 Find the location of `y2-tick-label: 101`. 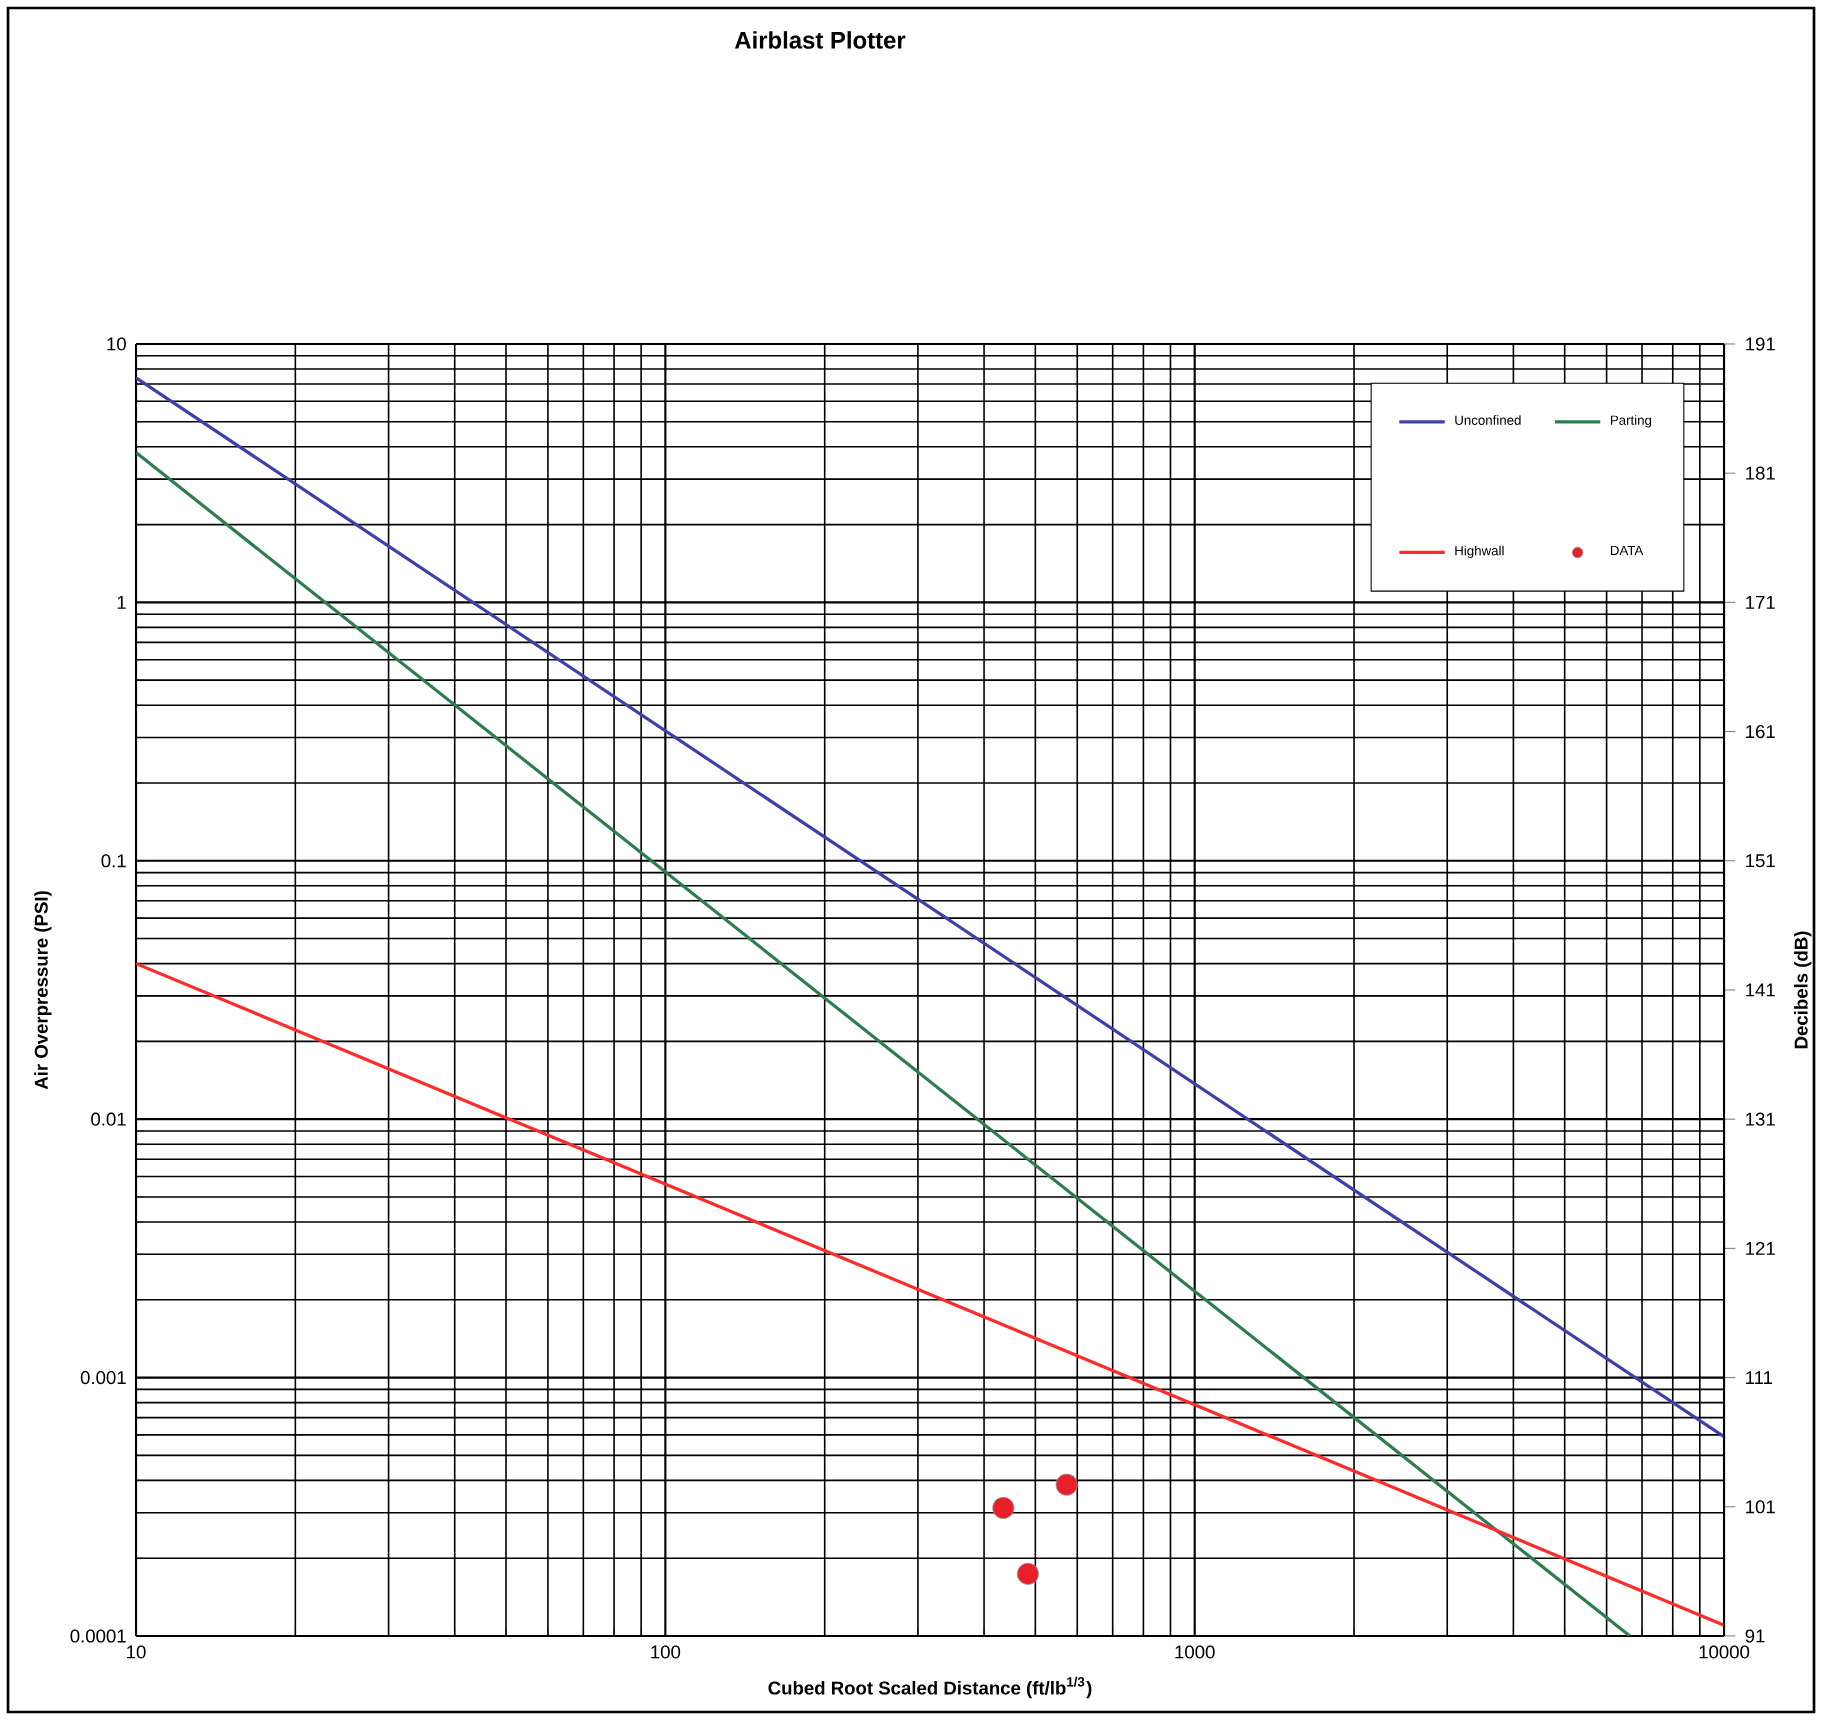

y2-tick-label: 101 is located at coordinates (1760, 1507).